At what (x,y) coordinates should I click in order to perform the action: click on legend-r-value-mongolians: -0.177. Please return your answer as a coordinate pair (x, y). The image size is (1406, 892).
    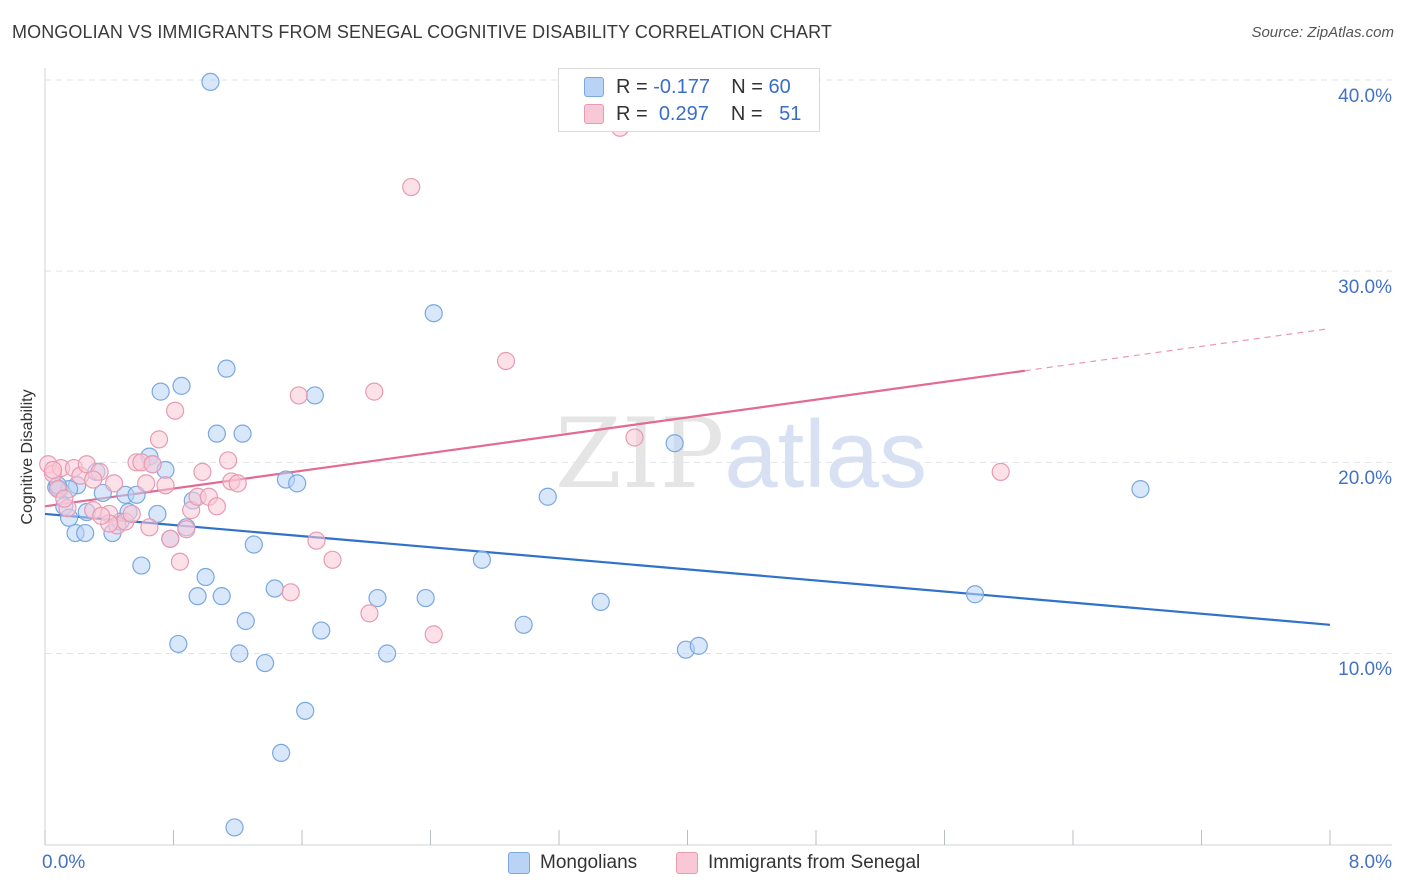
    Looking at the image, I should click on (681, 86).